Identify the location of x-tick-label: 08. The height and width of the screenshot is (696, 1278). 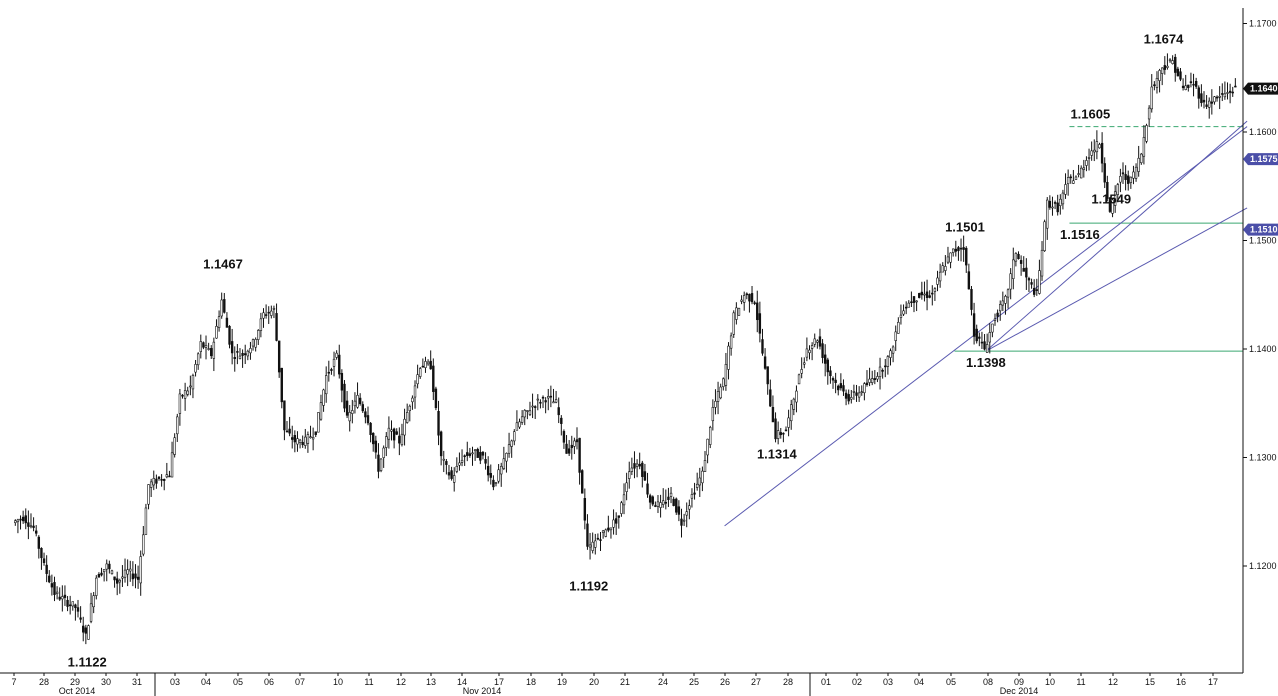
(988, 682).